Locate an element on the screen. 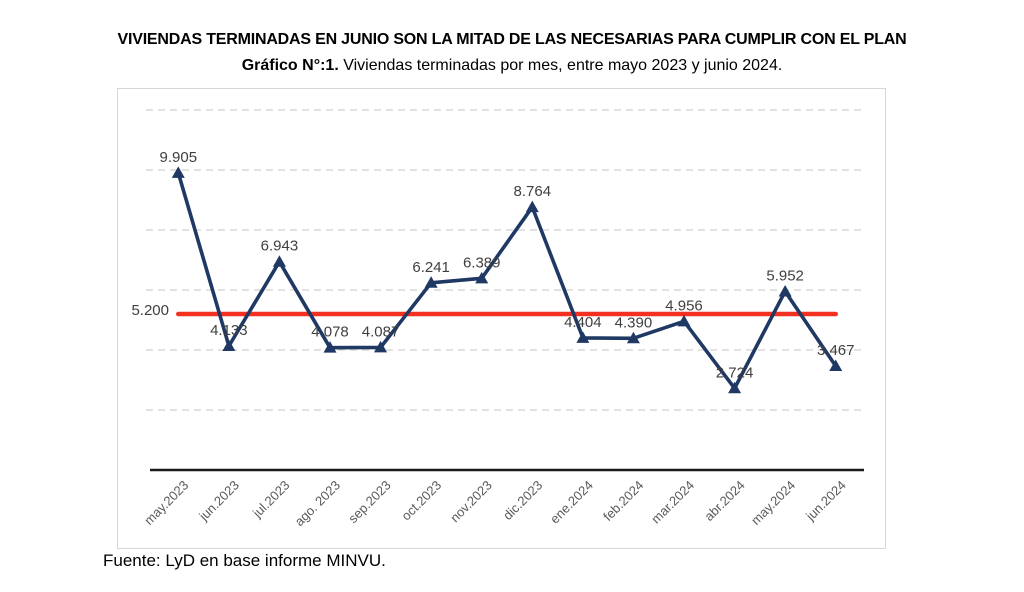 This screenshot has width=1024, height=592. data-label: 5.952 is located at coordinates (785, 275).